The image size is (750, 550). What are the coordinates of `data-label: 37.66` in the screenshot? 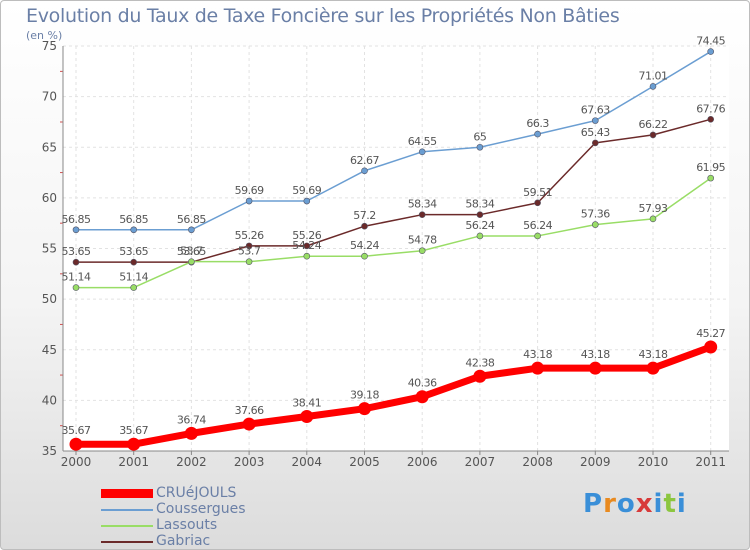 It's located at (249, 410).